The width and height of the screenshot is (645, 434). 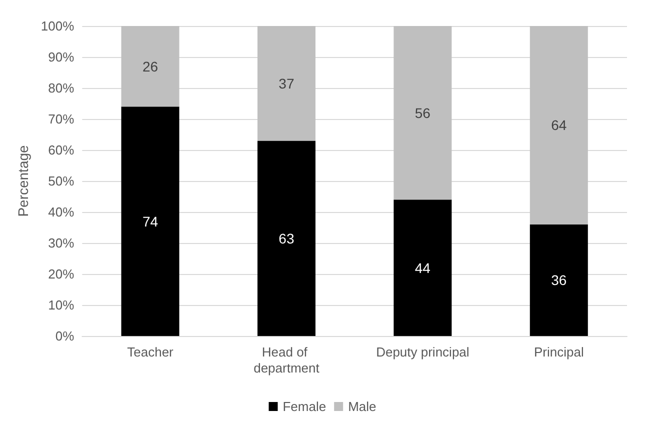 I want to click on y-tick-label: 0%, so click(x=65, y=336).